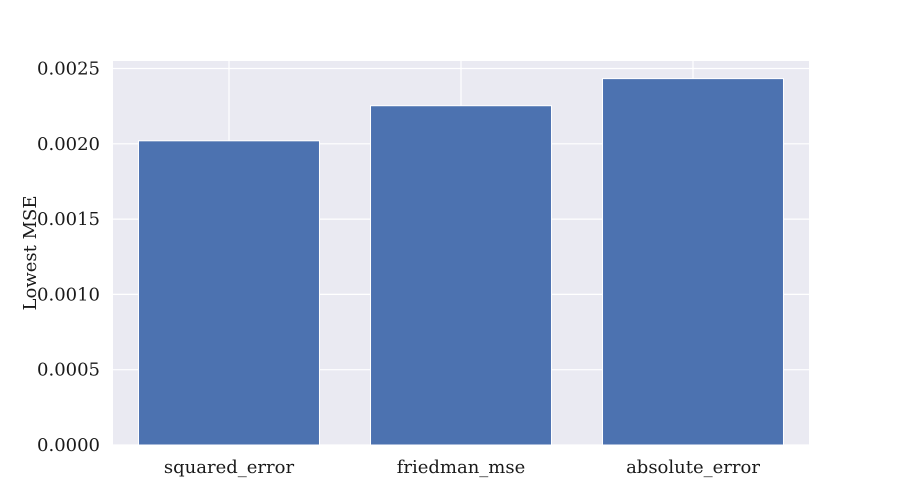  What do you see at coordinates (461, 275) in the screenshot?
I see `bar-friedman-mse` at bounding box center [461, 275].